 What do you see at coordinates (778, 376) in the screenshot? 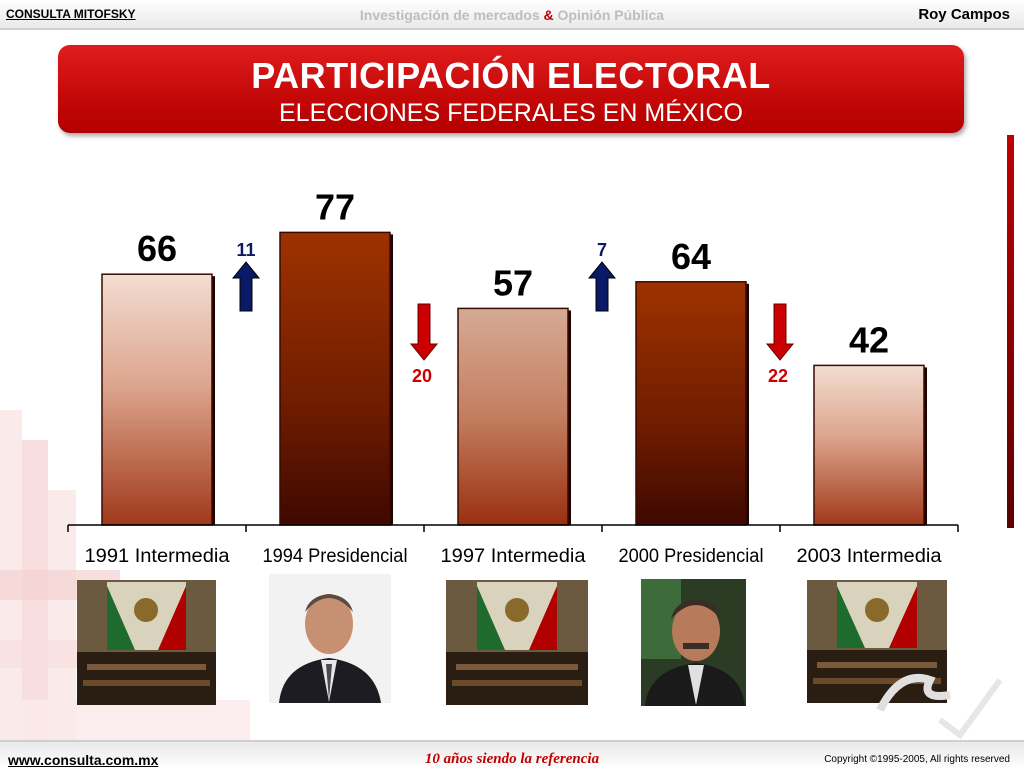
I see `change-label: 22` at bounding box center [778, 376].